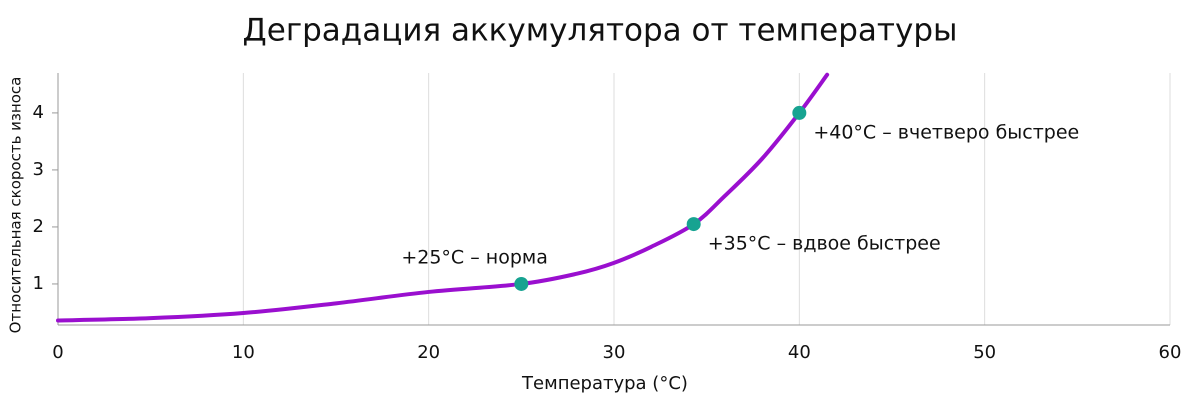 The image size is (1200, 400). I want to click on chart-title: Деградация аккумулятора от температуры, so click(600, 31).